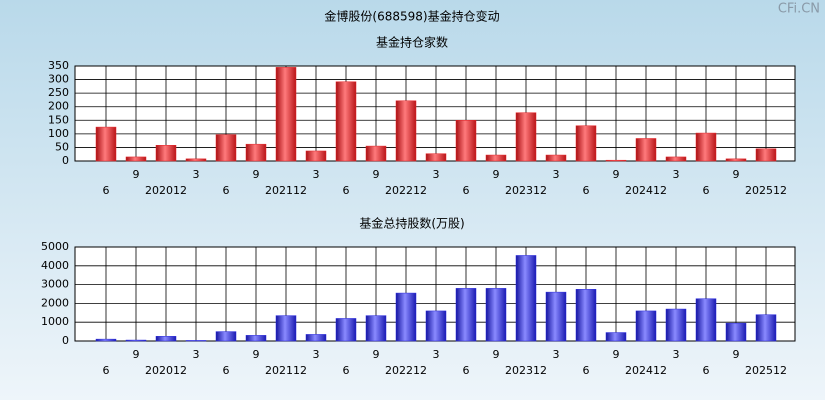  What do you see at coordinates (58, 65) in the screenshot?
I see `y-tick-label: 350` at bounding box center [58, 65].